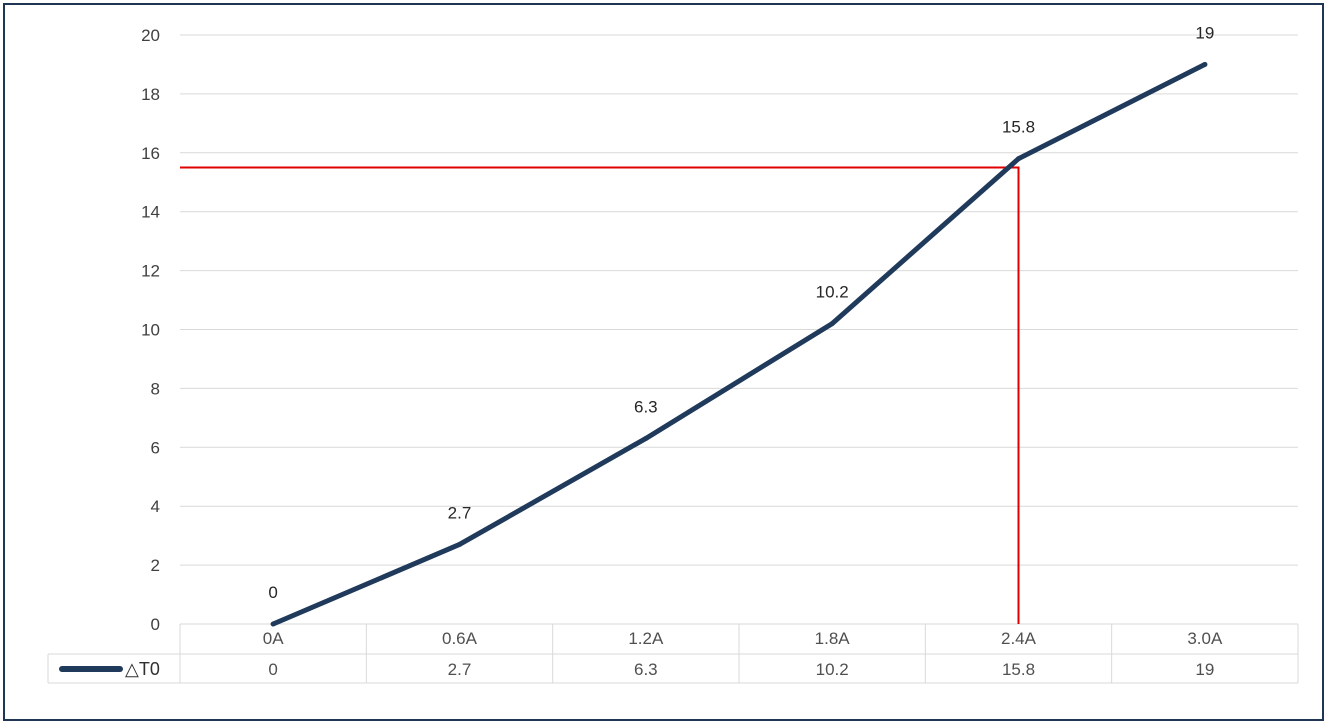 This screenshot has height=726, width=1329. What do you see at coordinates (155, 506) in the screenshot?
I see `y-tick-label: 4` at bounding box center [155, 506].